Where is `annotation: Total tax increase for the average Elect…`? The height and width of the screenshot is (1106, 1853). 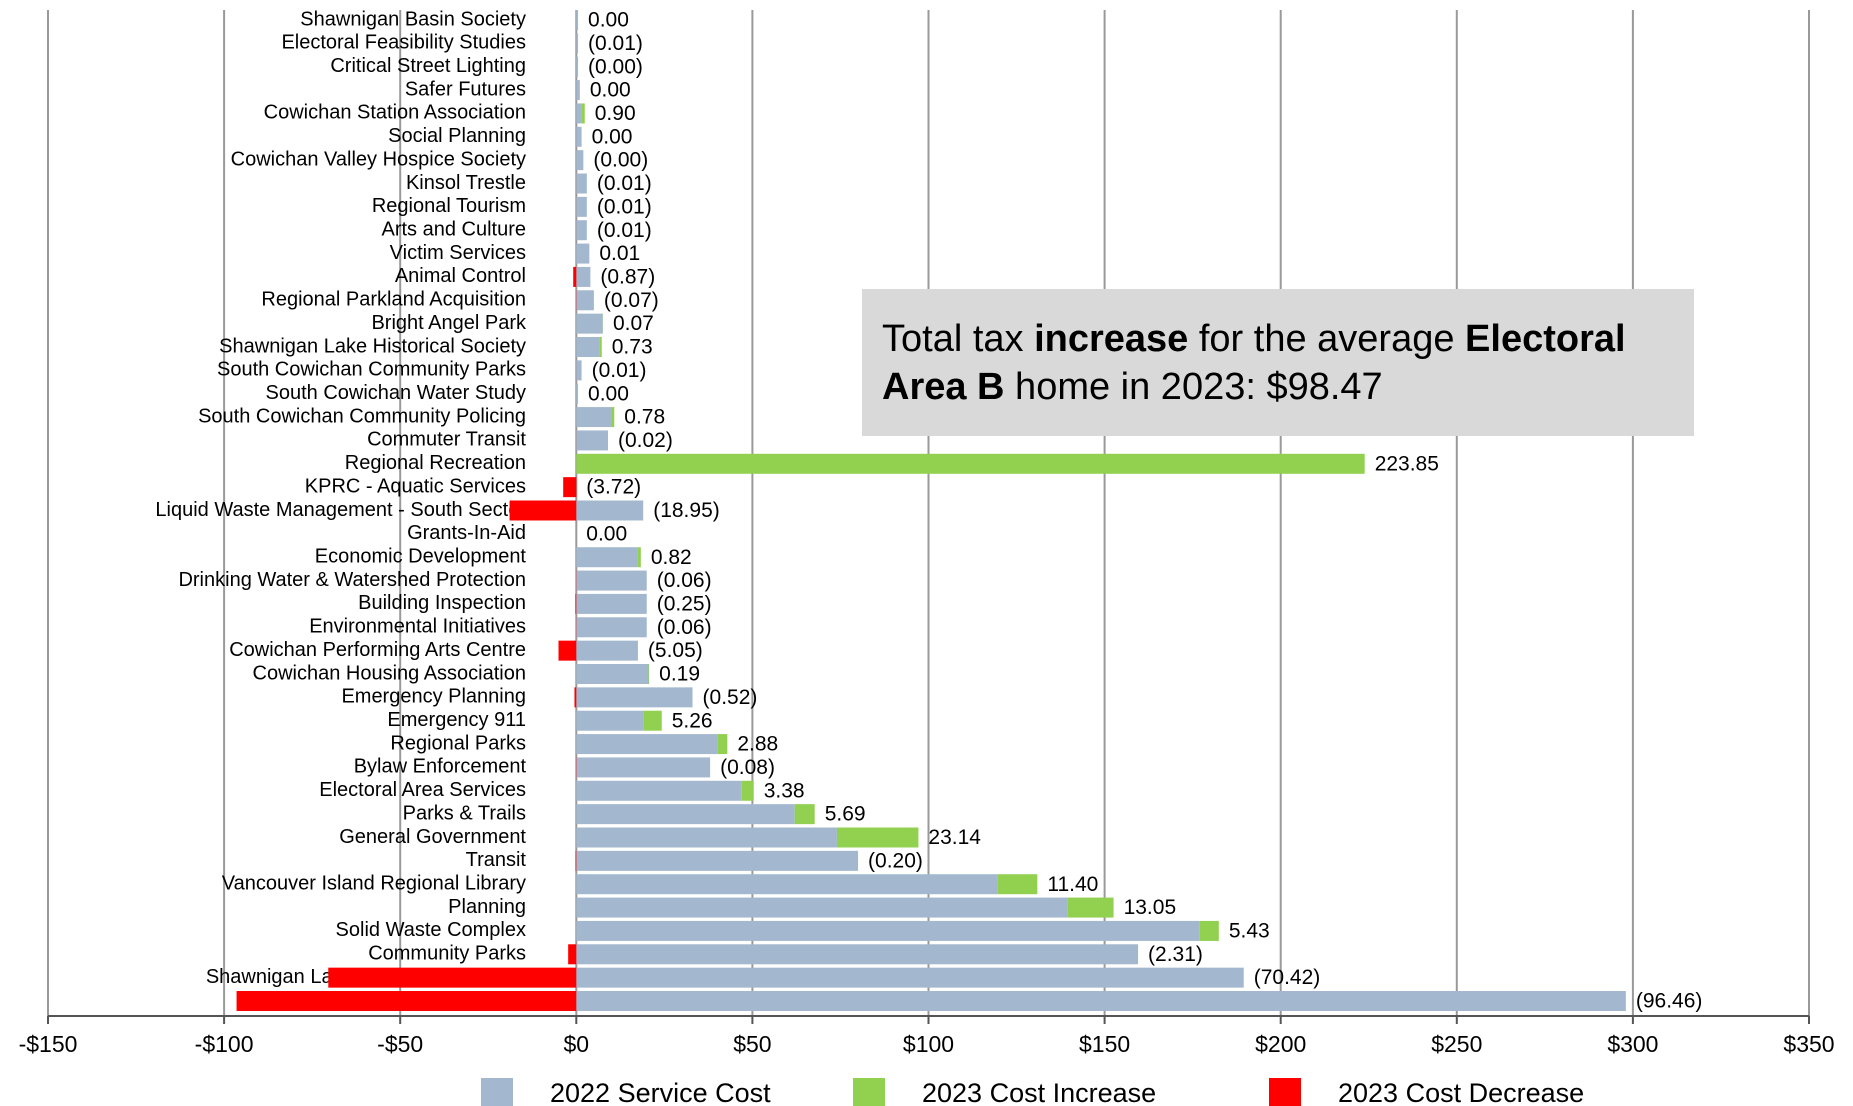
annotation: Total tax increase for the average Elect… is located at coordinates (1254, 339).